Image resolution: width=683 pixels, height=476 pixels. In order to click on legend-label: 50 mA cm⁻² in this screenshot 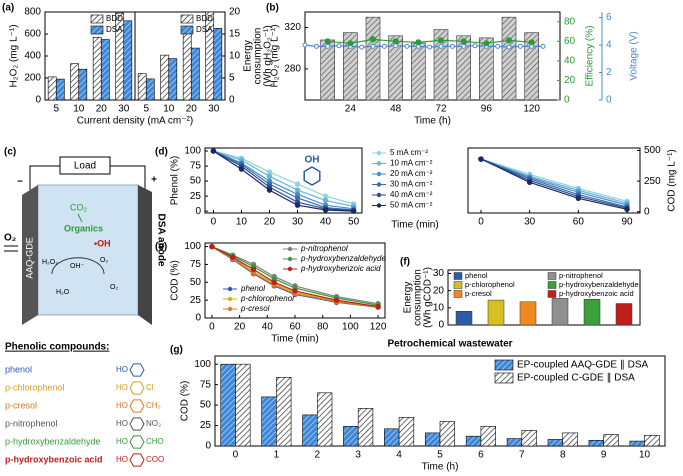, I will do `click(411, 205)`.